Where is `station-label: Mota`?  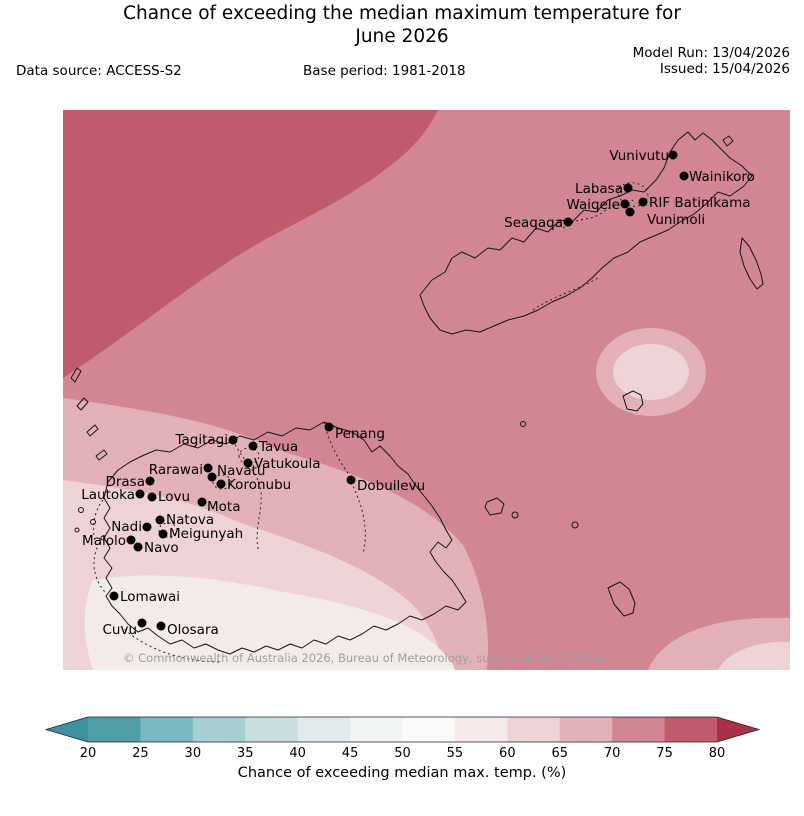
station-label: Mota is located at coordinates (223, 507).